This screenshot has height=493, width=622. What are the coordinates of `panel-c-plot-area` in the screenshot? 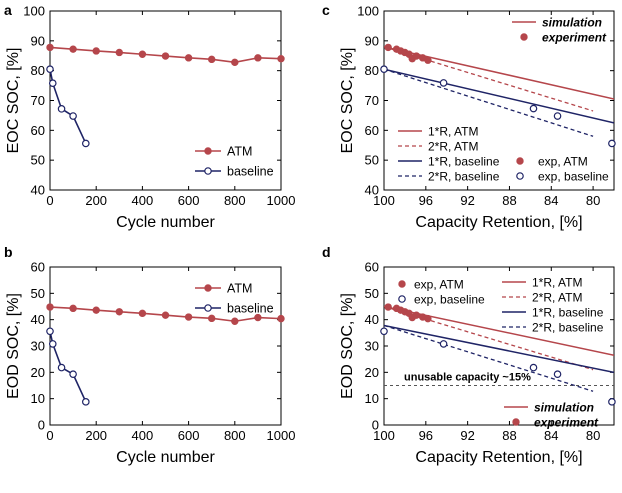 It's located at (499, 91).